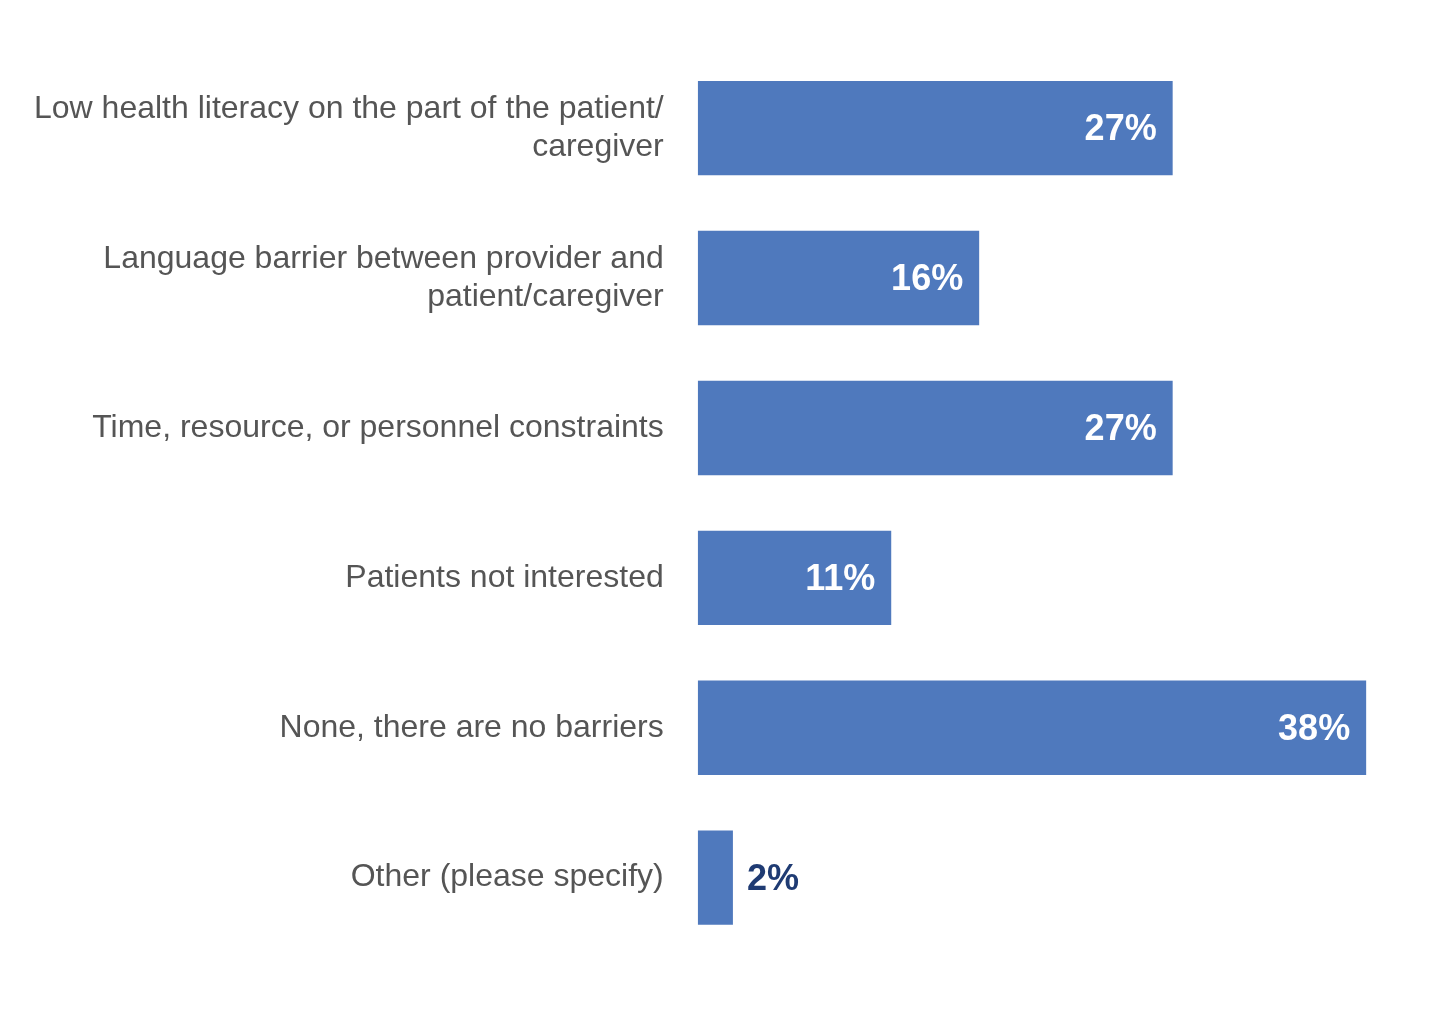 The image size is (1451, 1025). I want to click on y-tick-label: None, there are no barriers, so click(471, 725).